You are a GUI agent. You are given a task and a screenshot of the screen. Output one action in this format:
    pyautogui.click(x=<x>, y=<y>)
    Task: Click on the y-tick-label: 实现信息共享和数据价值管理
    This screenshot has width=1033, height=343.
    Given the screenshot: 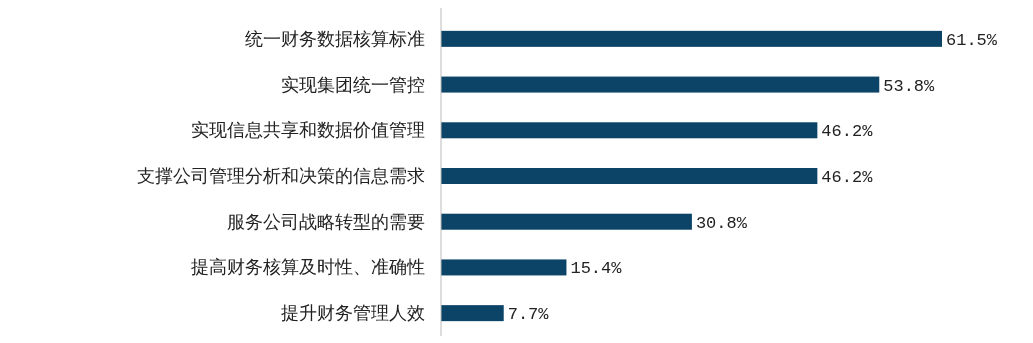 What is the action you would take?
    pyautogui.click(x=308, y=130)
    